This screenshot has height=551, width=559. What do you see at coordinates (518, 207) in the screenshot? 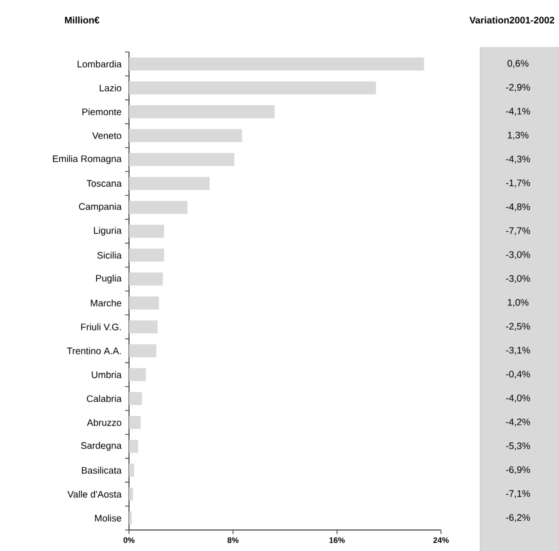
I see `text: -4,8%` at bounding box center [518, 207].